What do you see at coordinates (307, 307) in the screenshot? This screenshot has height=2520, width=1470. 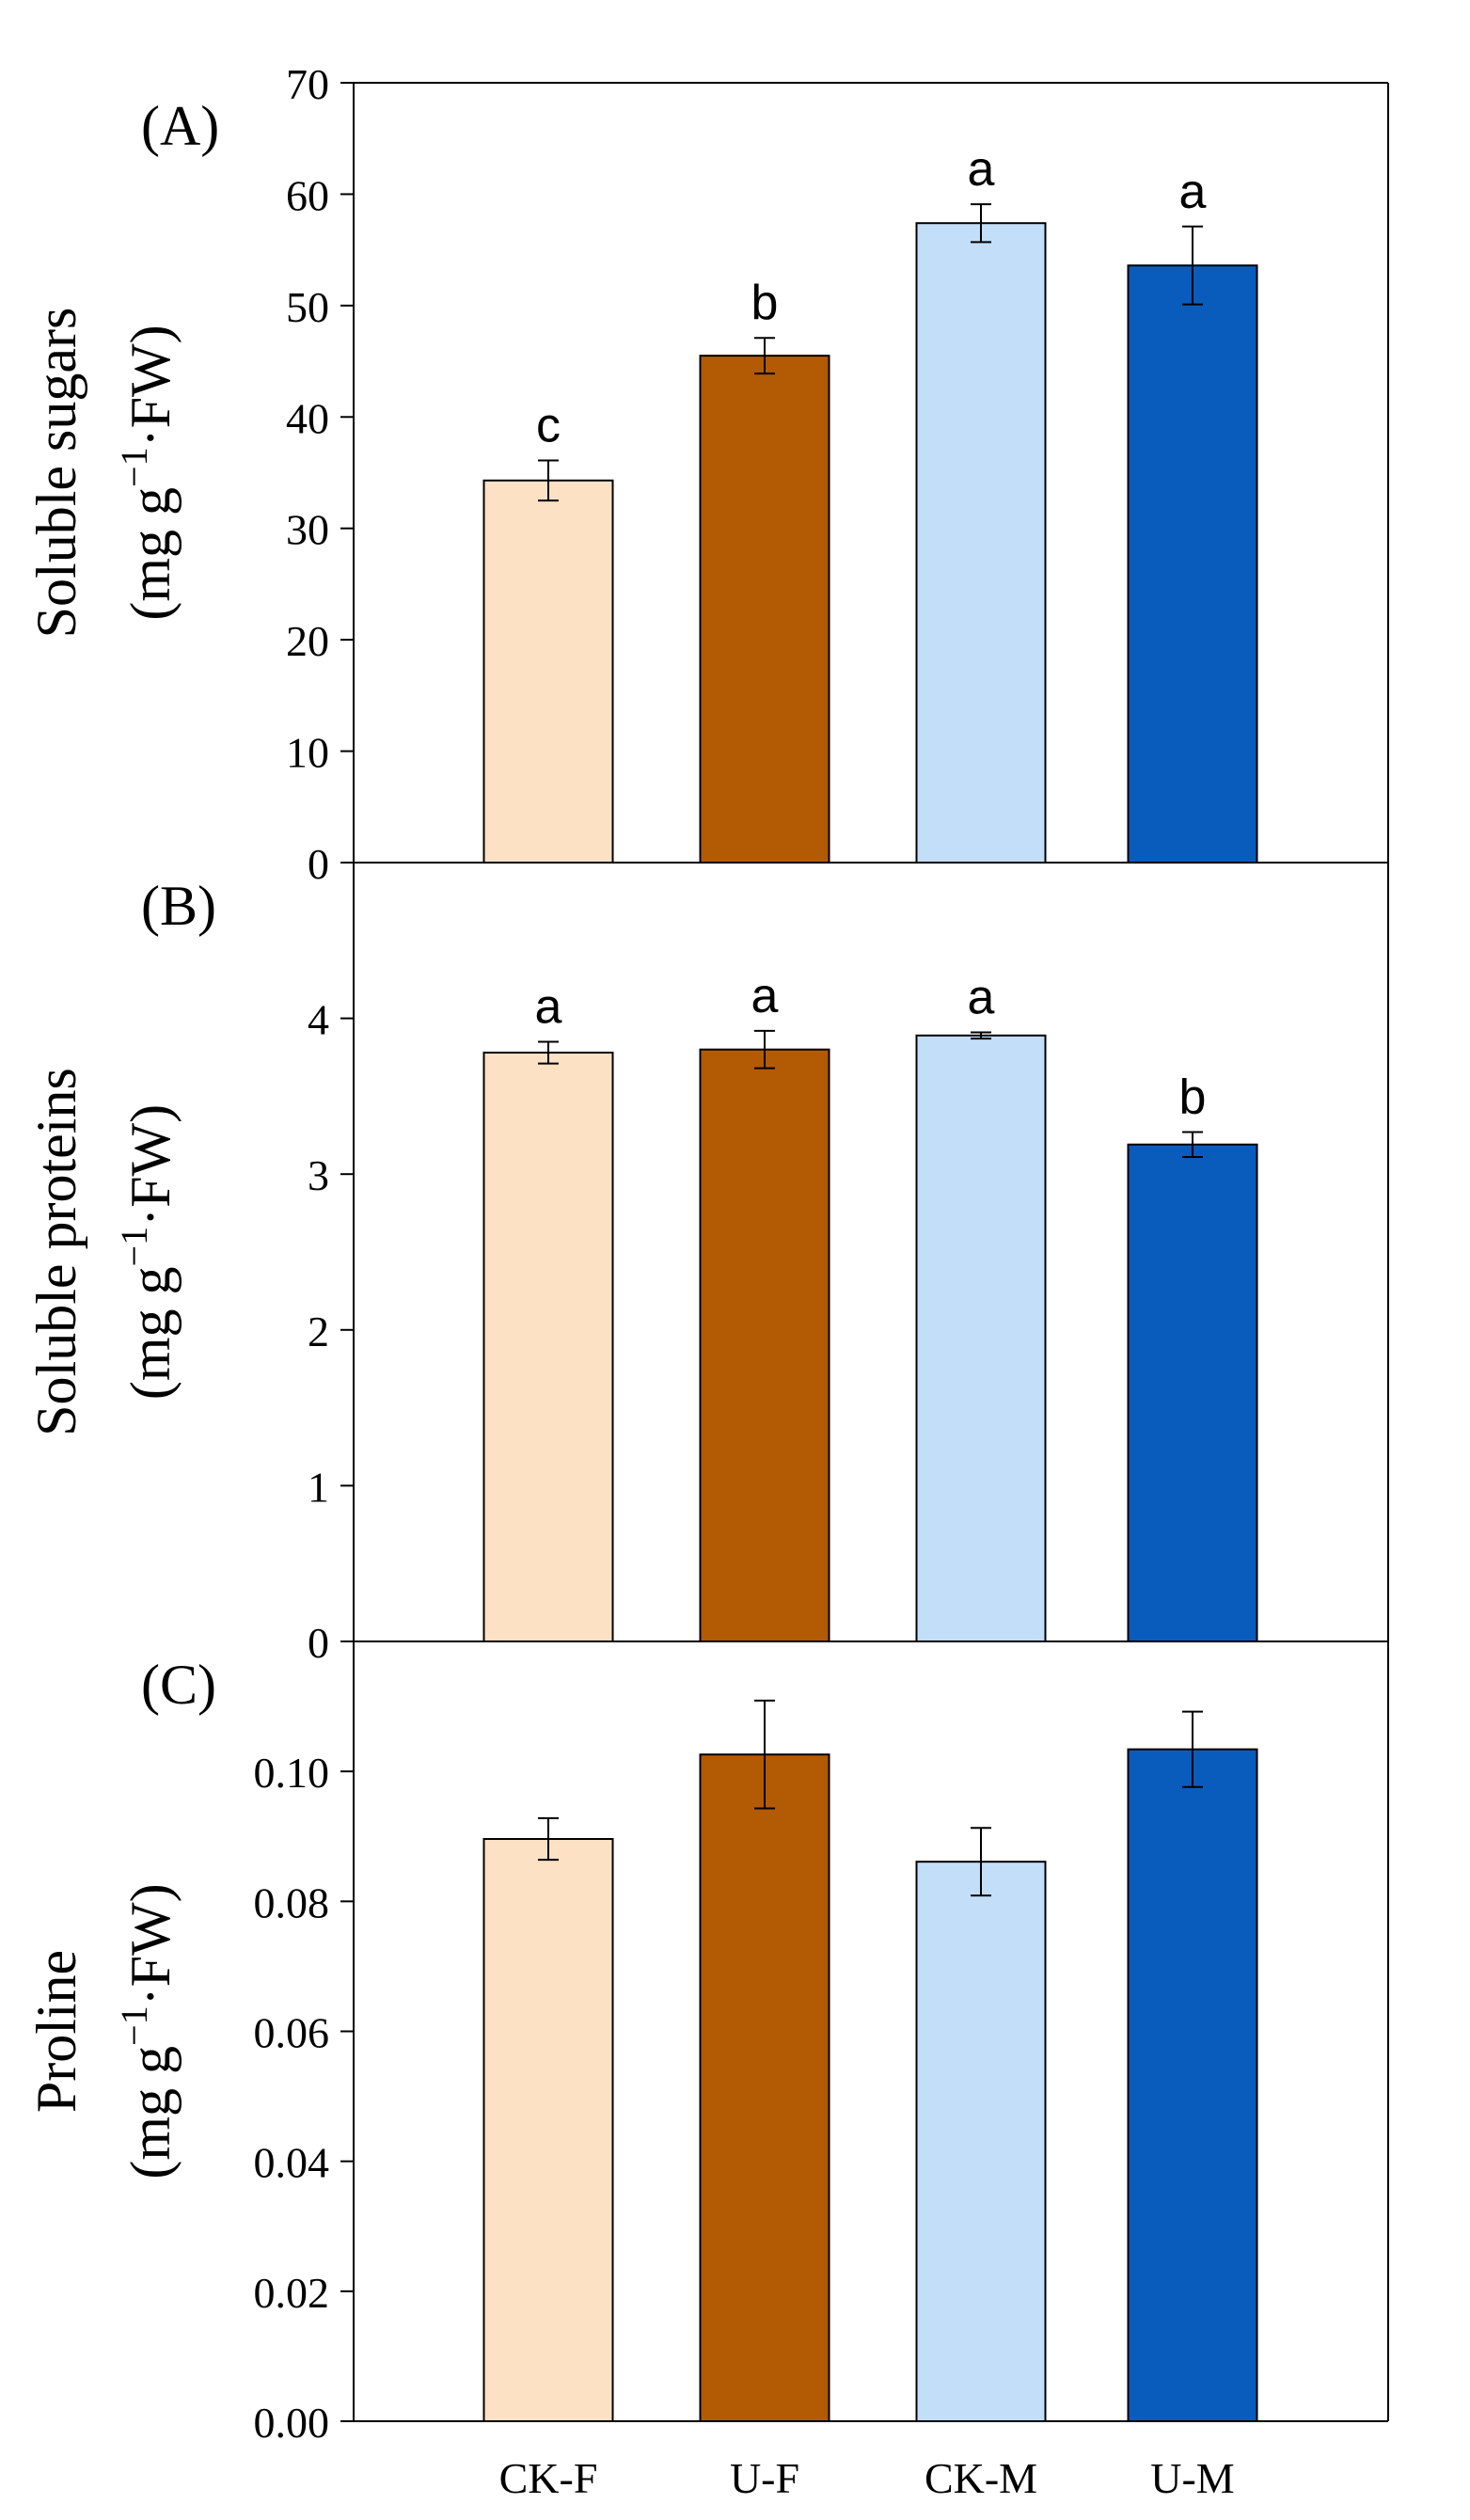 I see `panel-a-y-tick-label: 50` at bounding box center [307, 307].